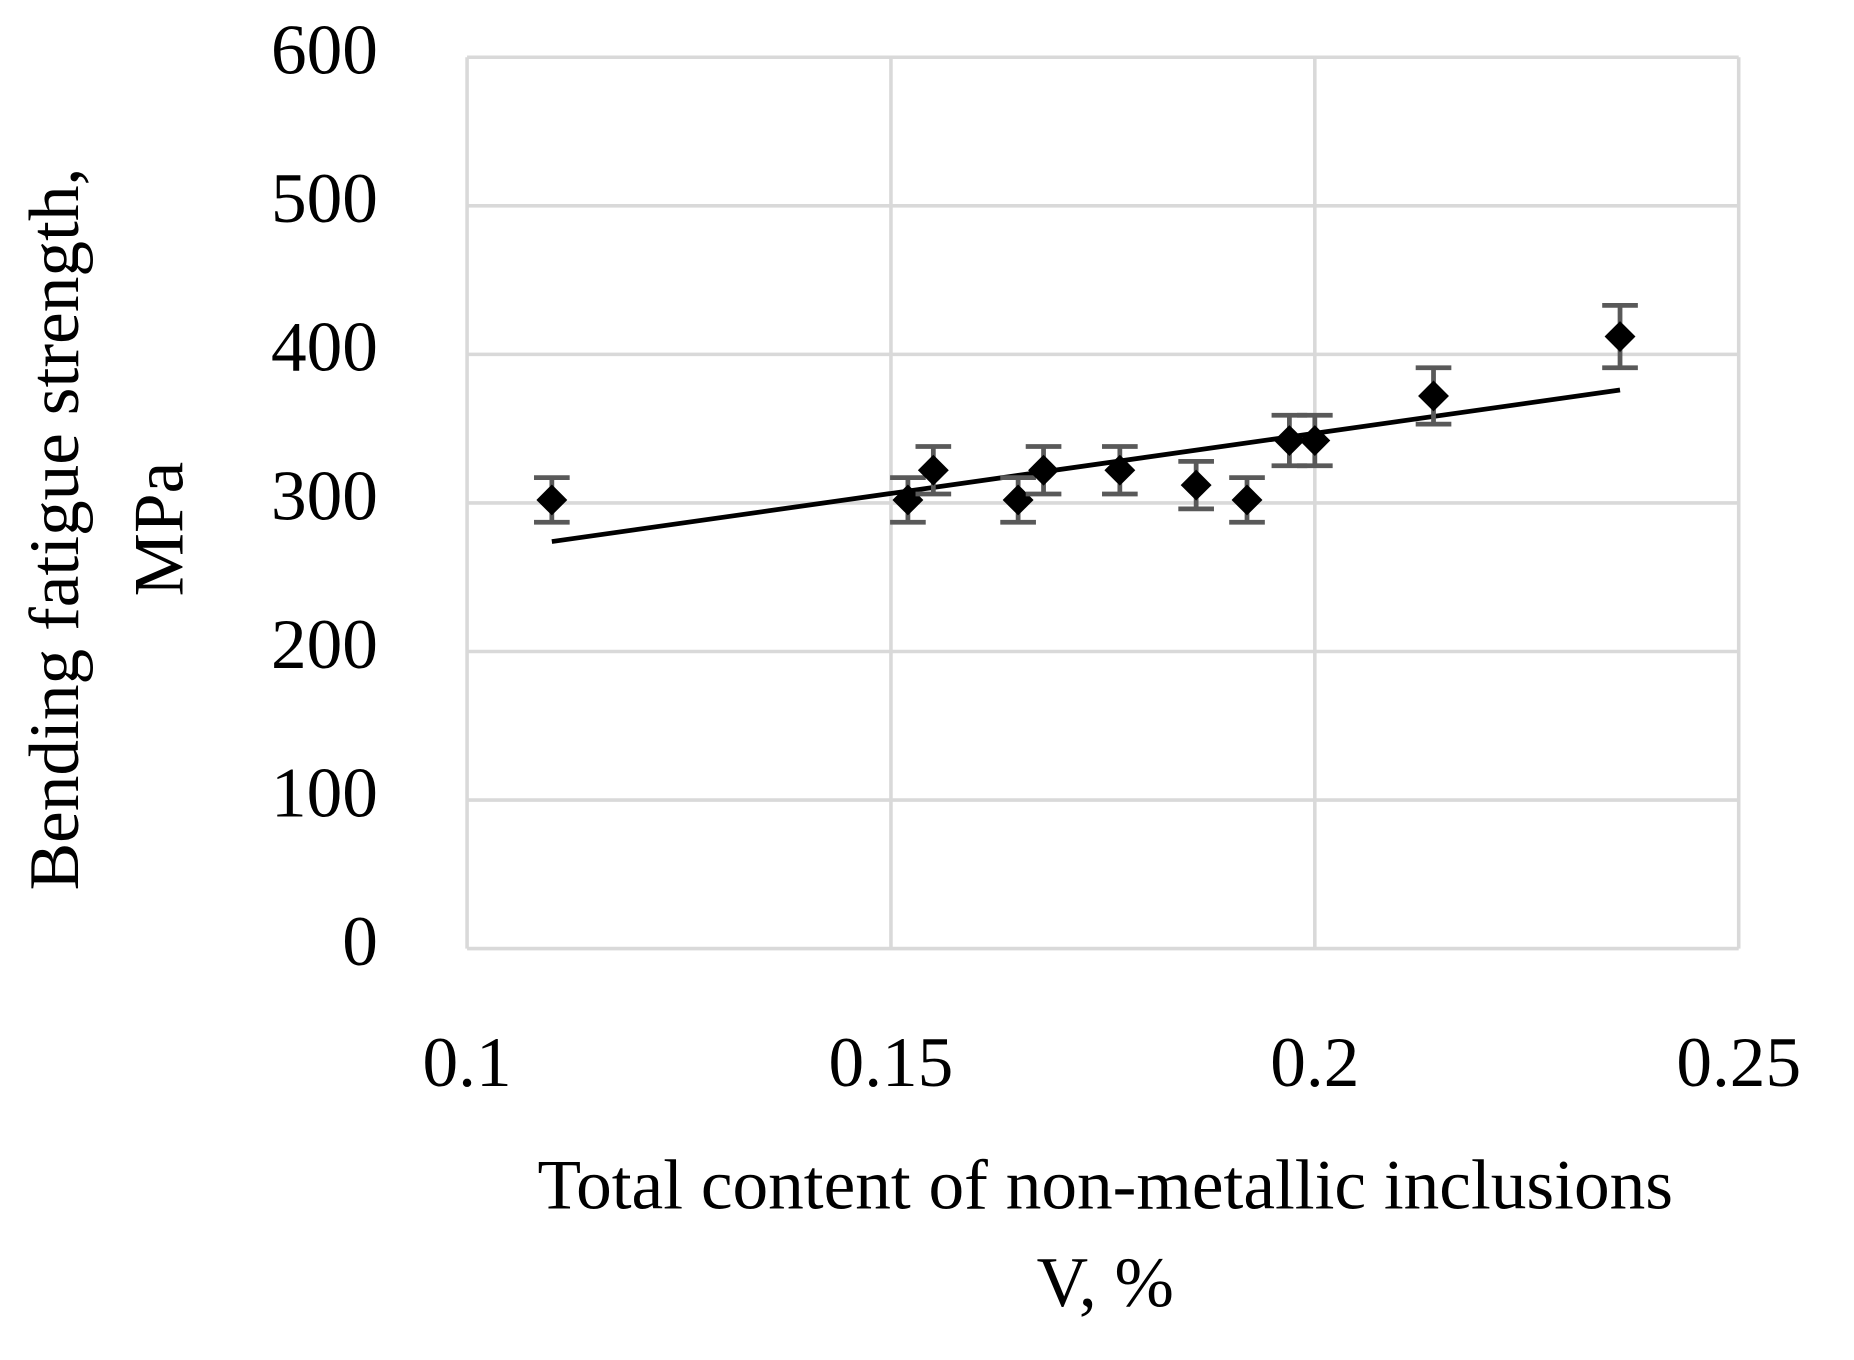  I want to click on x-tick-label: 0.1, so click(467, 1062).